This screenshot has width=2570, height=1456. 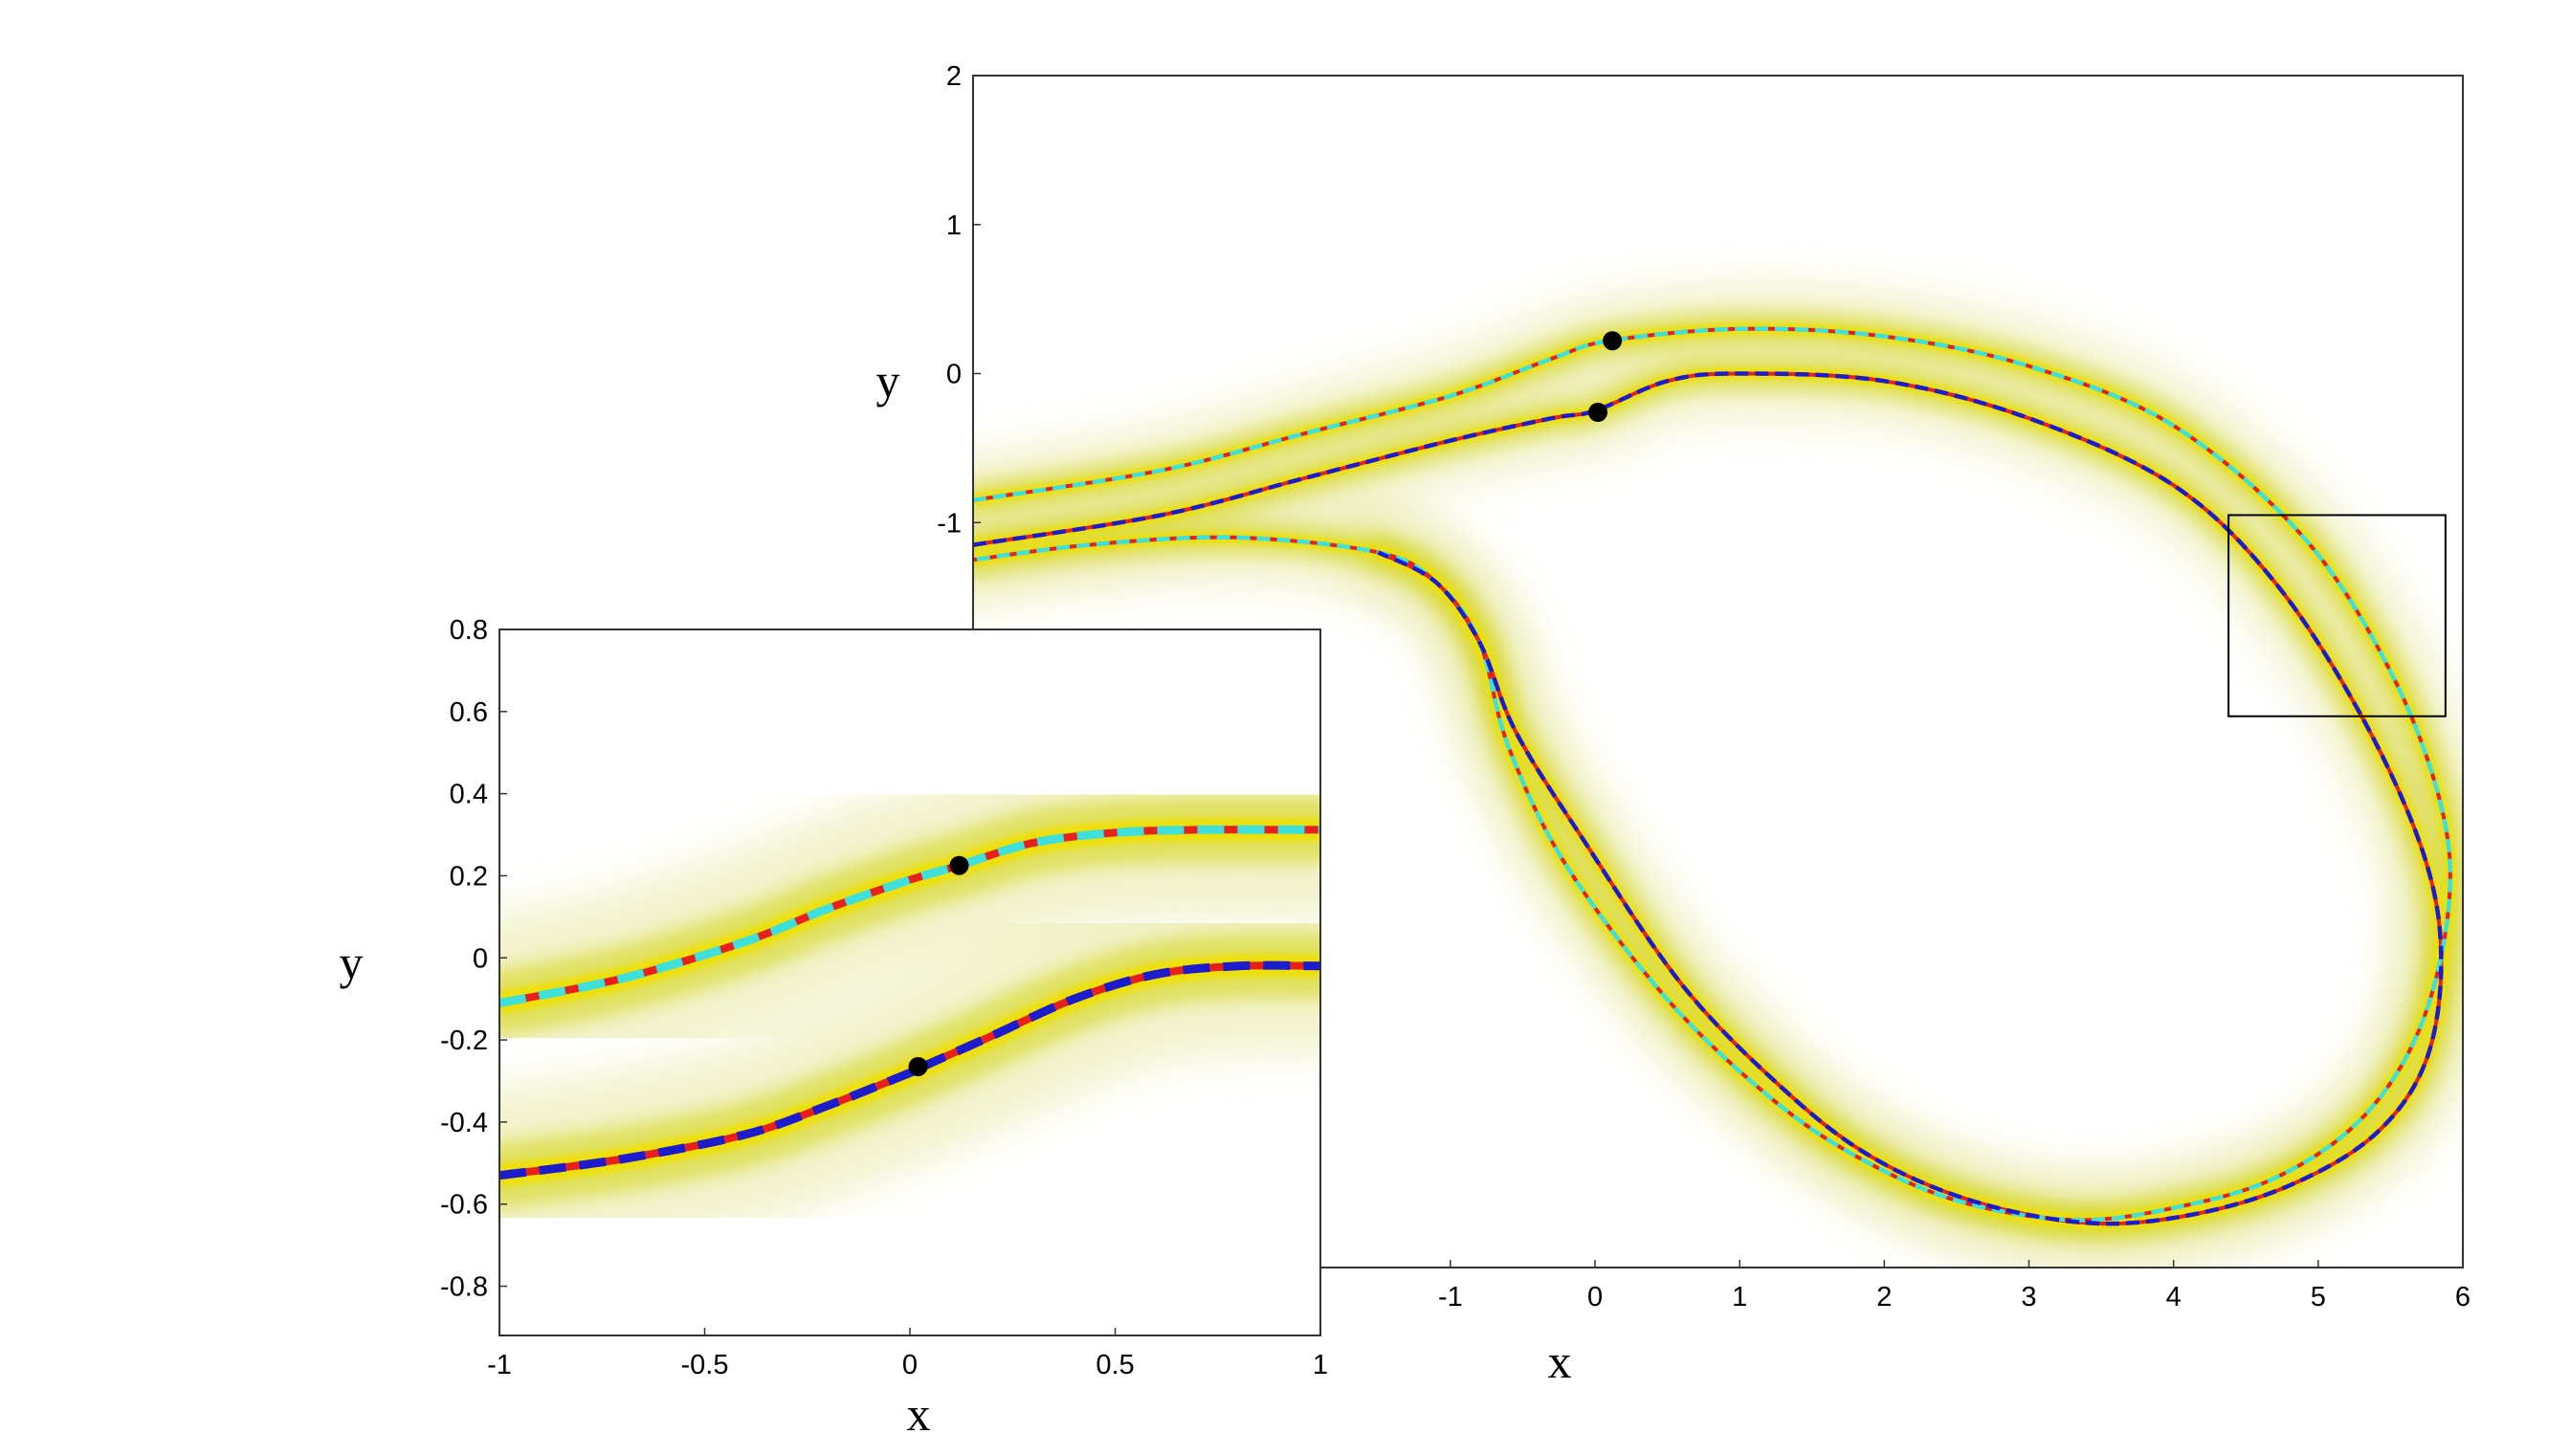 What do you see at coordinates (1451, 1298) in the screenshot?
I see `main-x-tick-label: -1` at bounding box center [1451, 1298].